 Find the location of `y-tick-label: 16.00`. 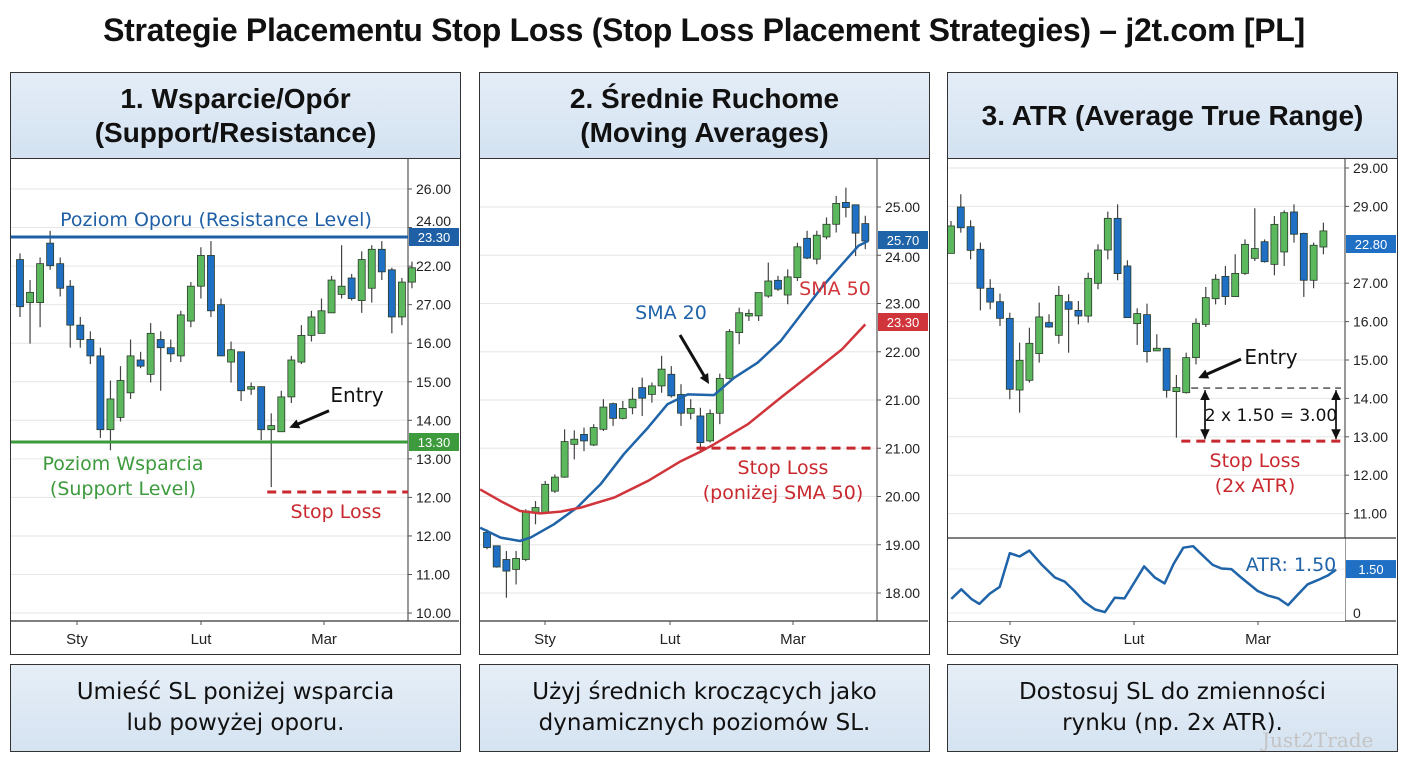

y-tick-label: 16.00 is located at coordinates (1370, 322).